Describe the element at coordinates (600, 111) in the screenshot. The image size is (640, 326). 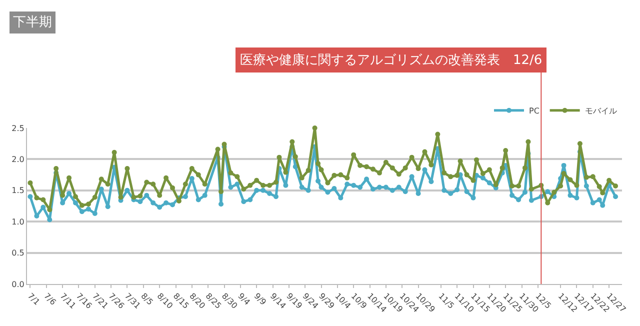
I see `legend-label: モバイル` at that location.